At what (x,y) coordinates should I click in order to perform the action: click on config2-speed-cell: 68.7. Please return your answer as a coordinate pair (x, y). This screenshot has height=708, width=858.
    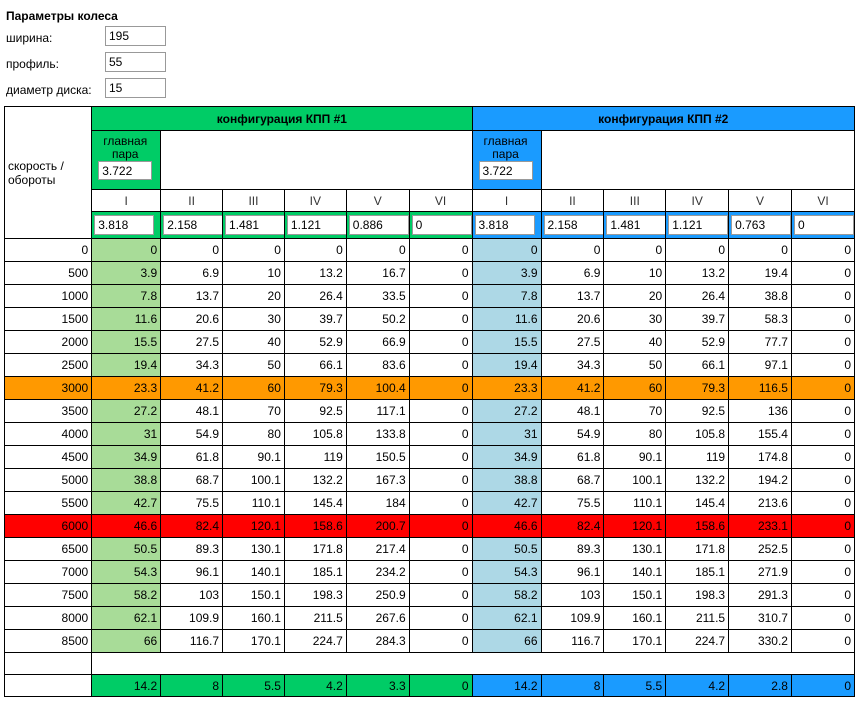
    Looking at the image, I should click on (572, 480).